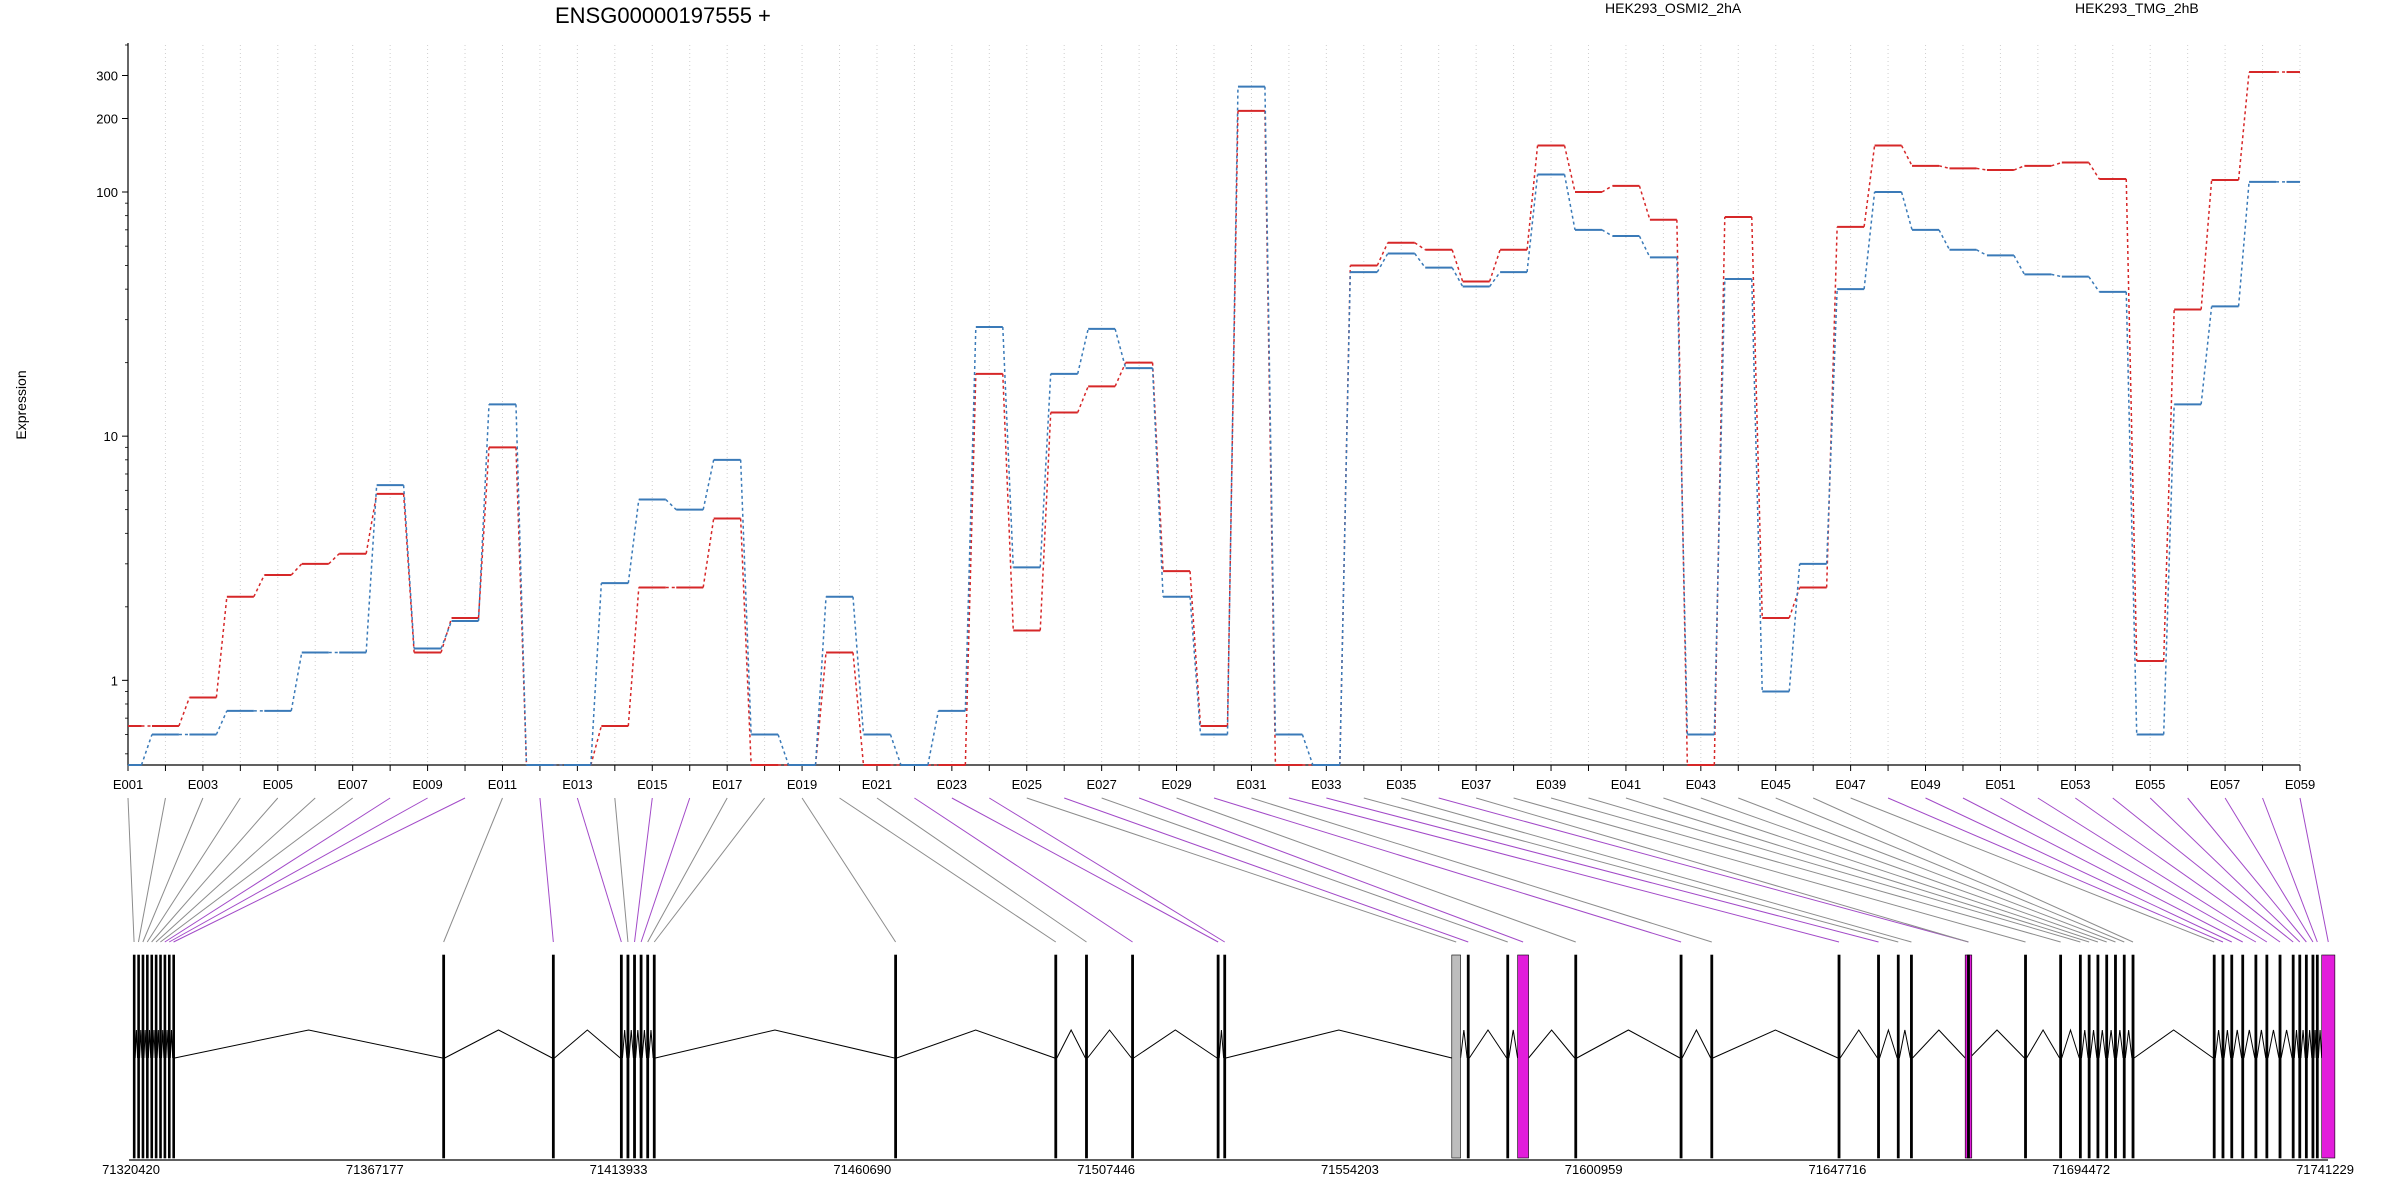 This screenshot has height=1200, width=2400. What do you see at coordinates (1101, 784) in the screenshot?
I see `x-tick-label: E027` at bounding box center [1101, 784].